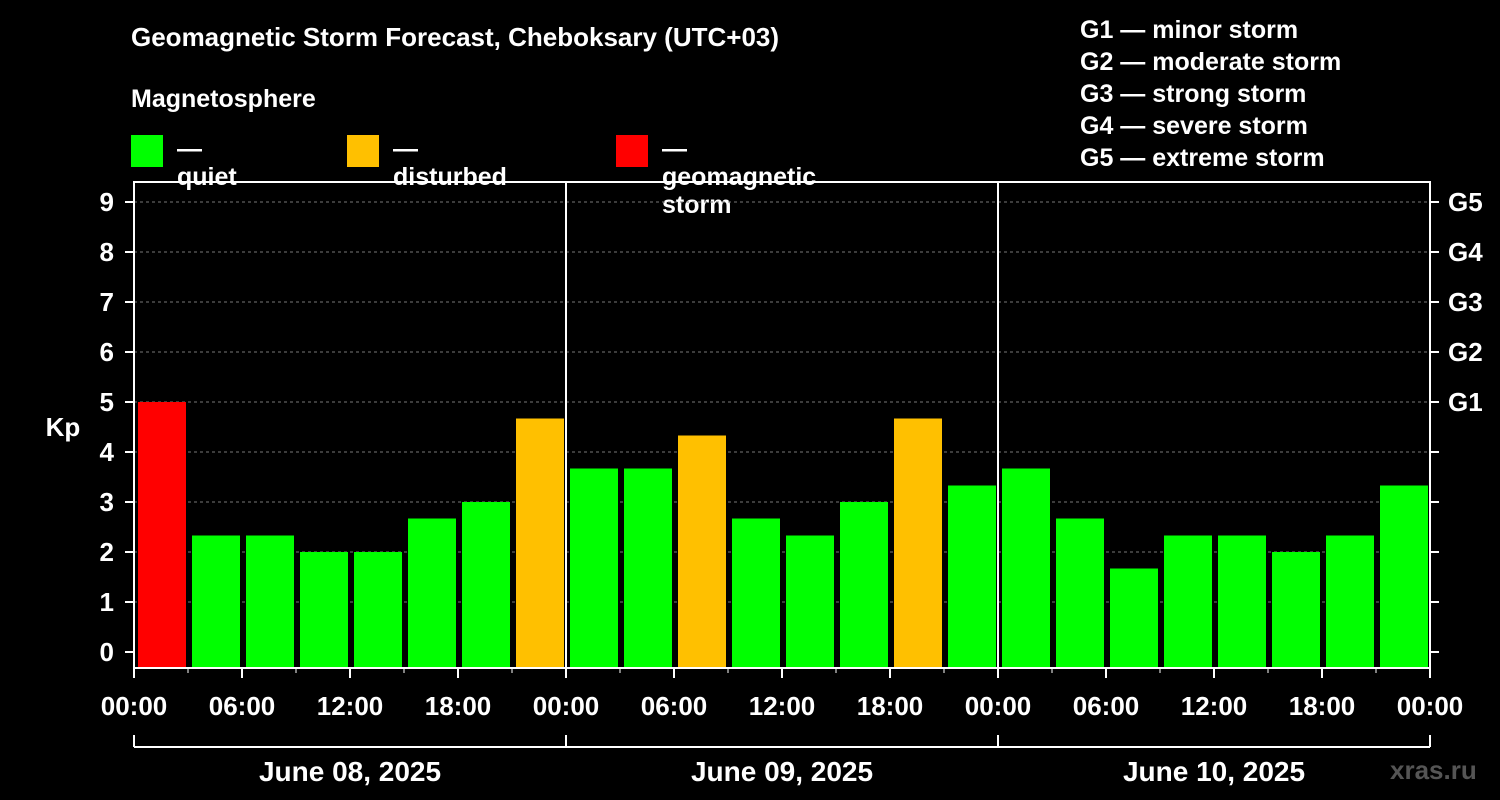  Describe the element at coordinates (107, 652) in the screenshot. I see `y-tick-label: 0` at that location.